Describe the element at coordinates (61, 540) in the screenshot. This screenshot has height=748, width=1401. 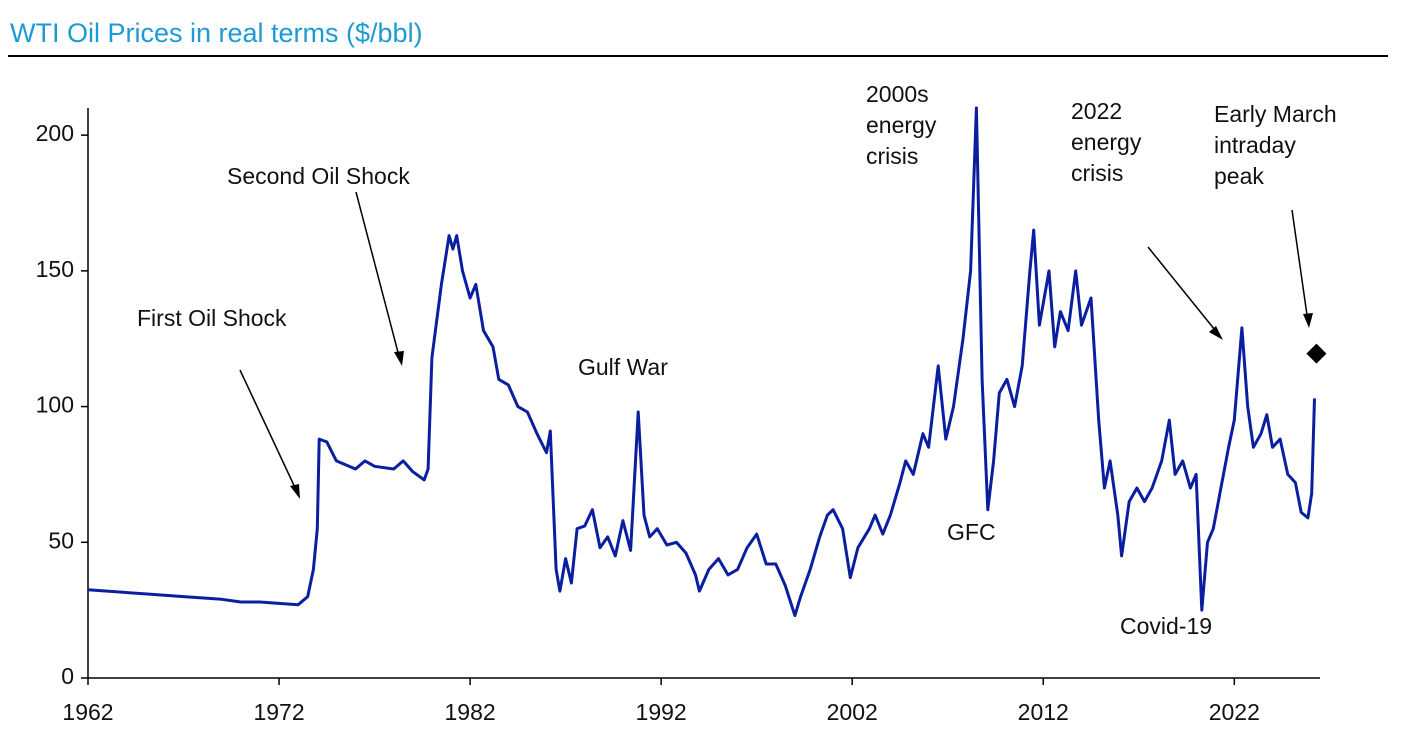
I see `y-tick-label: 50` at that location.